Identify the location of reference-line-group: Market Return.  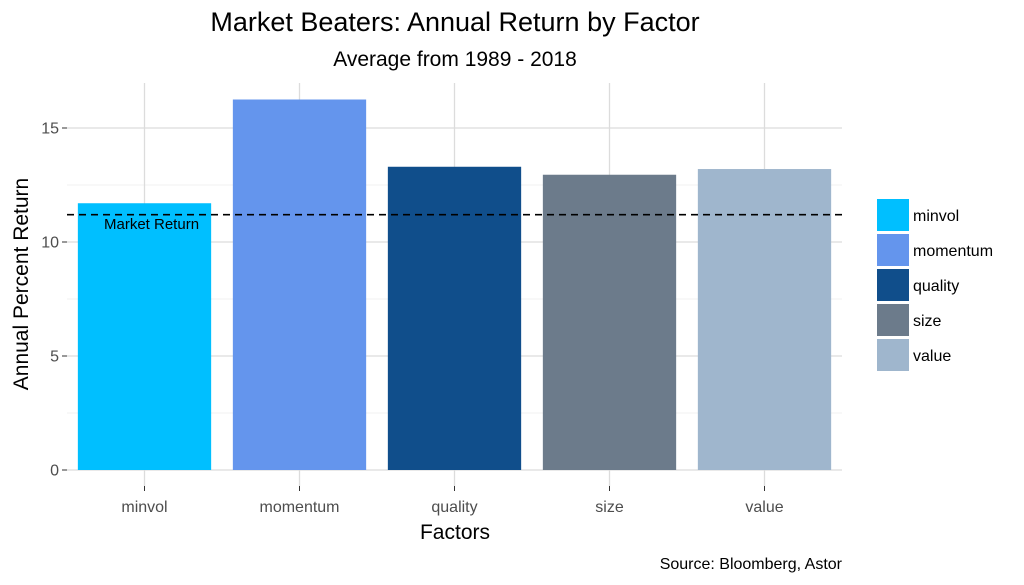
(454, 223).